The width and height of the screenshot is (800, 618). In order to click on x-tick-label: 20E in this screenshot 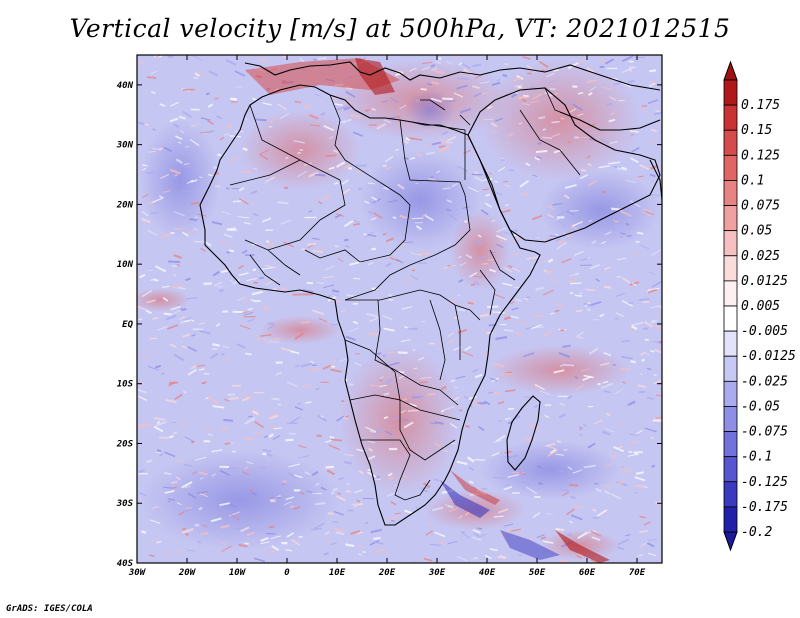, I will do `click(387, 573)`.